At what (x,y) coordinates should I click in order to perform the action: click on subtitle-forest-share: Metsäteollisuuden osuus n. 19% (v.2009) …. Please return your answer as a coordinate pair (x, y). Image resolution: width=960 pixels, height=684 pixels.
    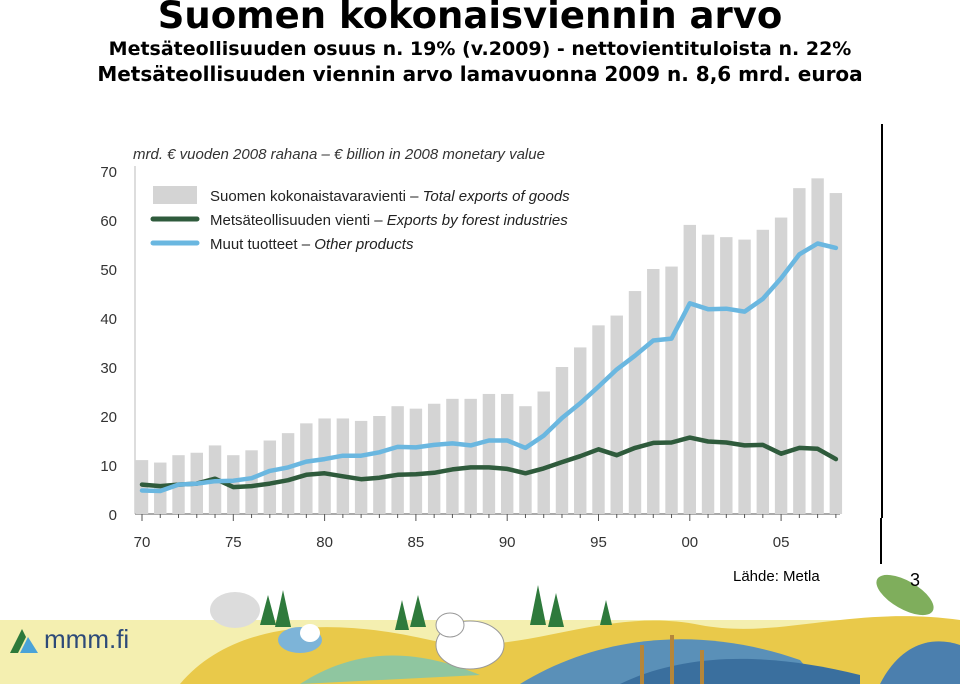
    Looking at the image, I should click on (480, 49).